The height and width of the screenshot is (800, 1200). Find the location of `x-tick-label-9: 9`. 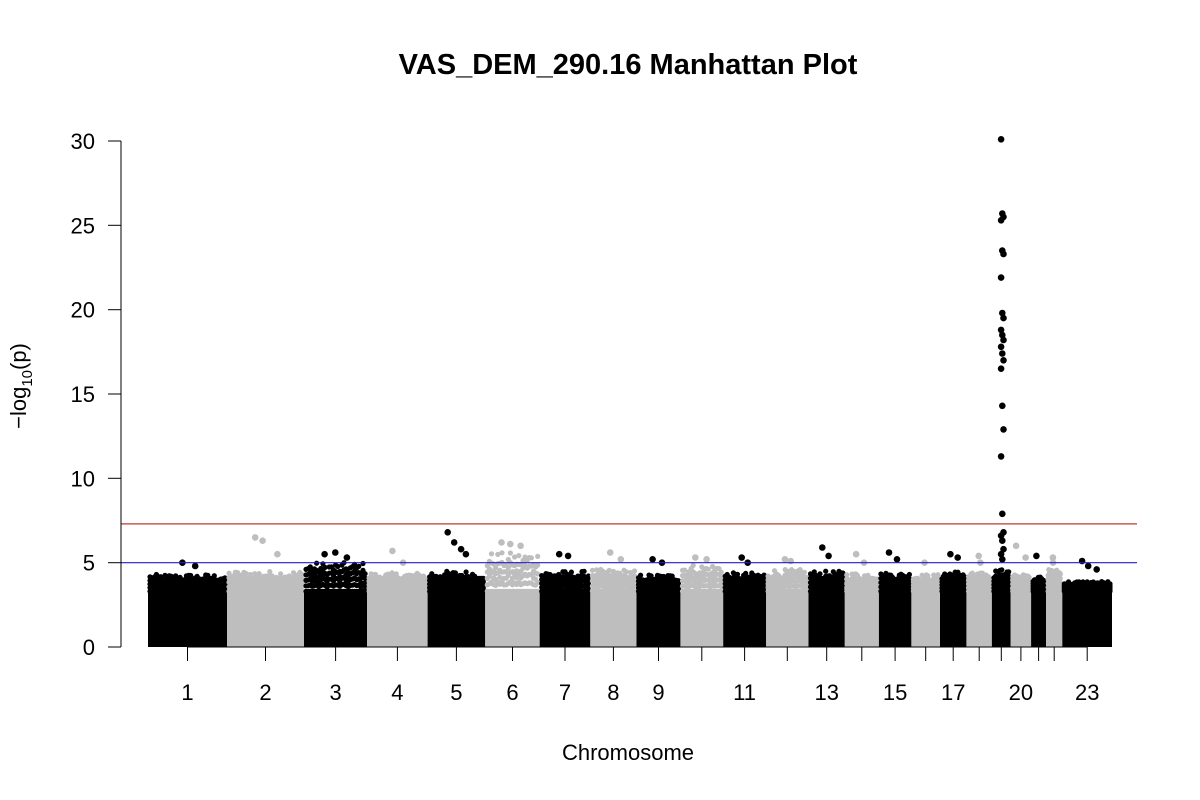

x-tick-label-9: 9 is located at coordinates (658, 692).